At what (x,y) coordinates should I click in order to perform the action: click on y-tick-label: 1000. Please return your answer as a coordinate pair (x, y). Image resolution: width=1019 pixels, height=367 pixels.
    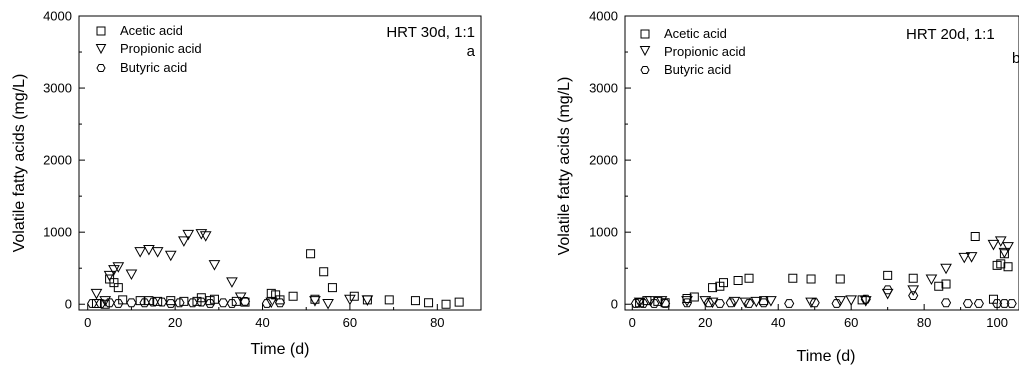
    Looking at the image, I should click on (603, 232).